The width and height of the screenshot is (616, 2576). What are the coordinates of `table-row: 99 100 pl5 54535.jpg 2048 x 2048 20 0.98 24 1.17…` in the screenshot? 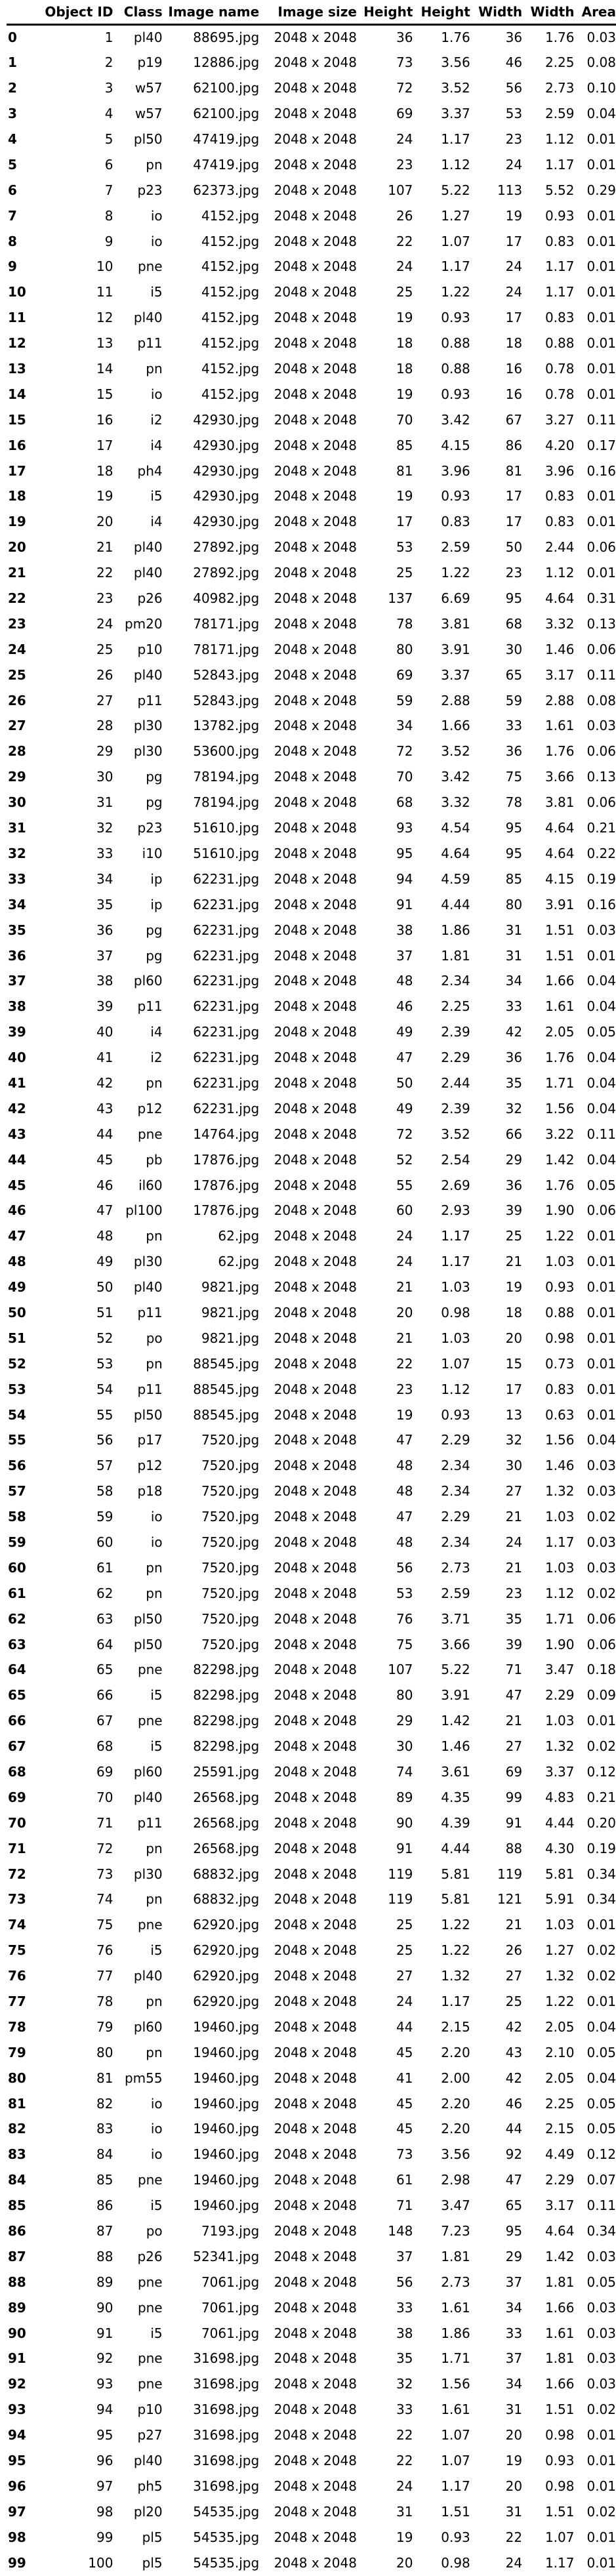 It's located at (311, 2562).